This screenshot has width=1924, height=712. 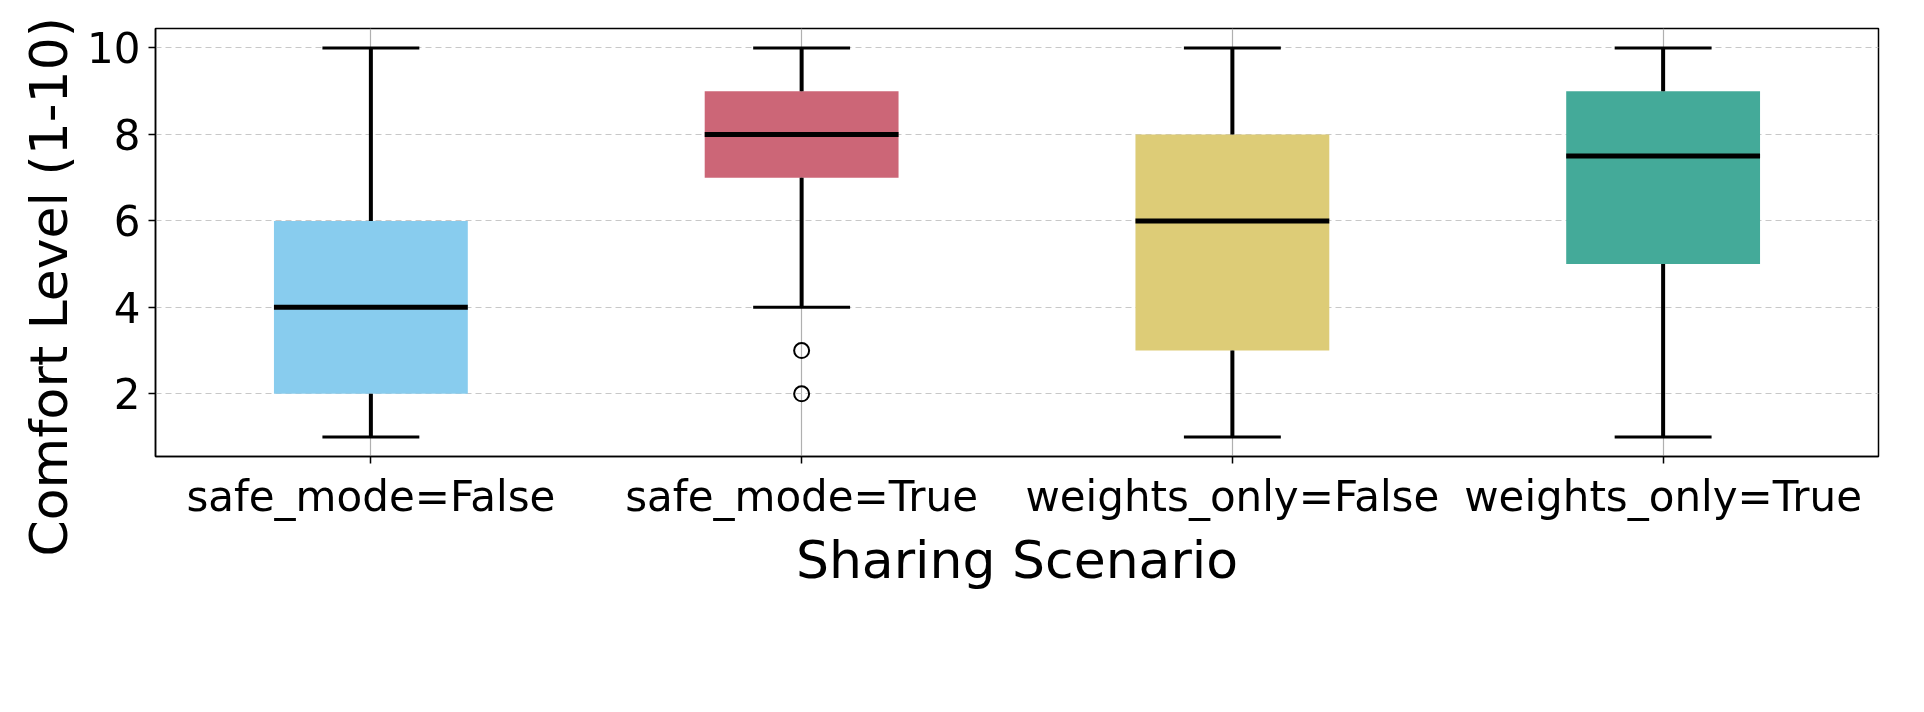 I want to click on y-tick-label: 8, so click(x=127, y=135).